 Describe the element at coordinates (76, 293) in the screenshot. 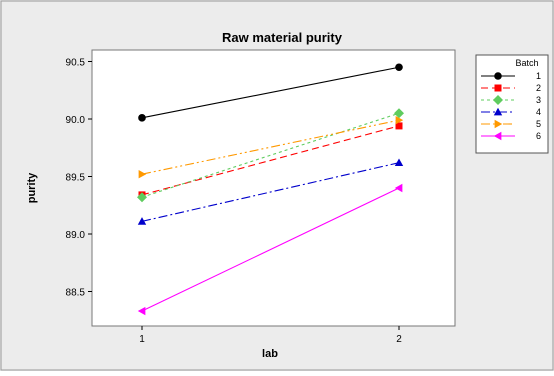

I see `y-tick-label: 88.5` at that location.